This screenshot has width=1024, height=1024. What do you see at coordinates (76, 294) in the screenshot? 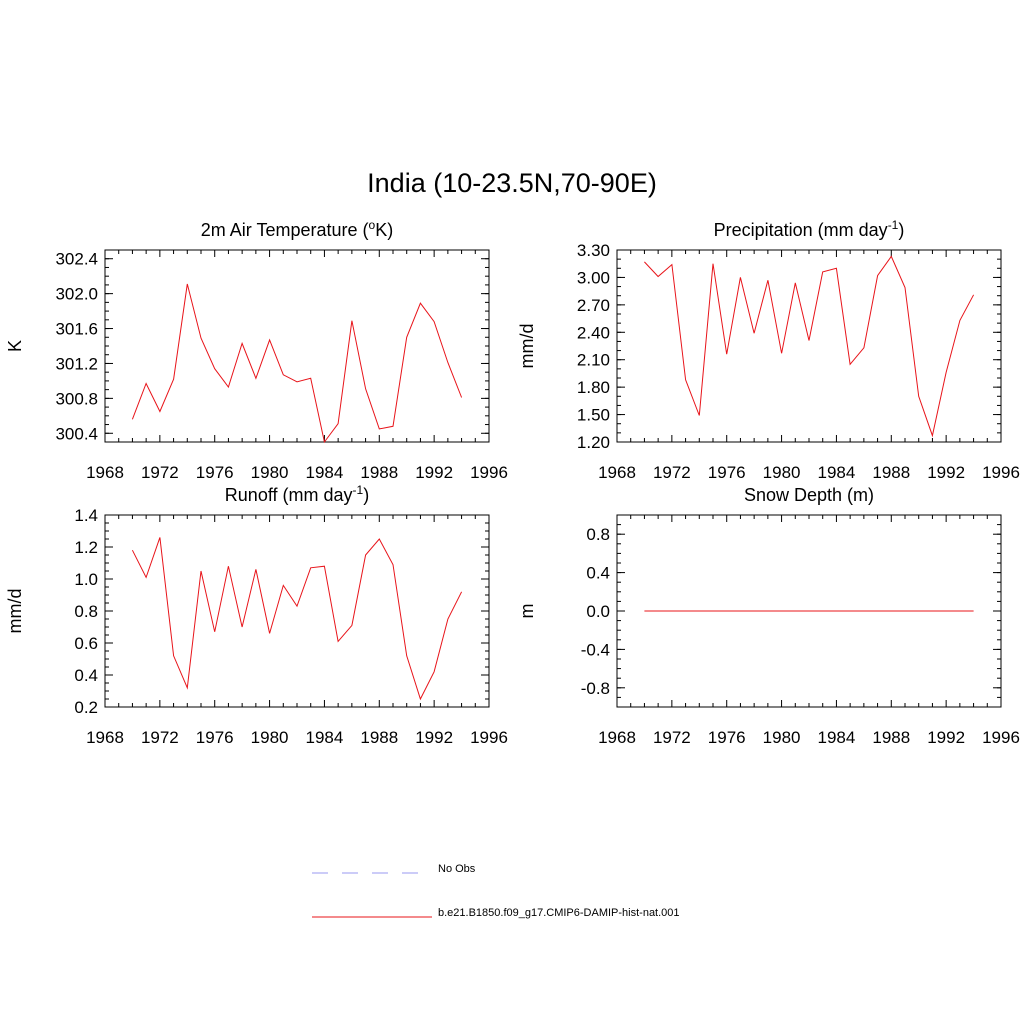
I see `y-tick-label: 302.0` at bounding box center [76, 294].